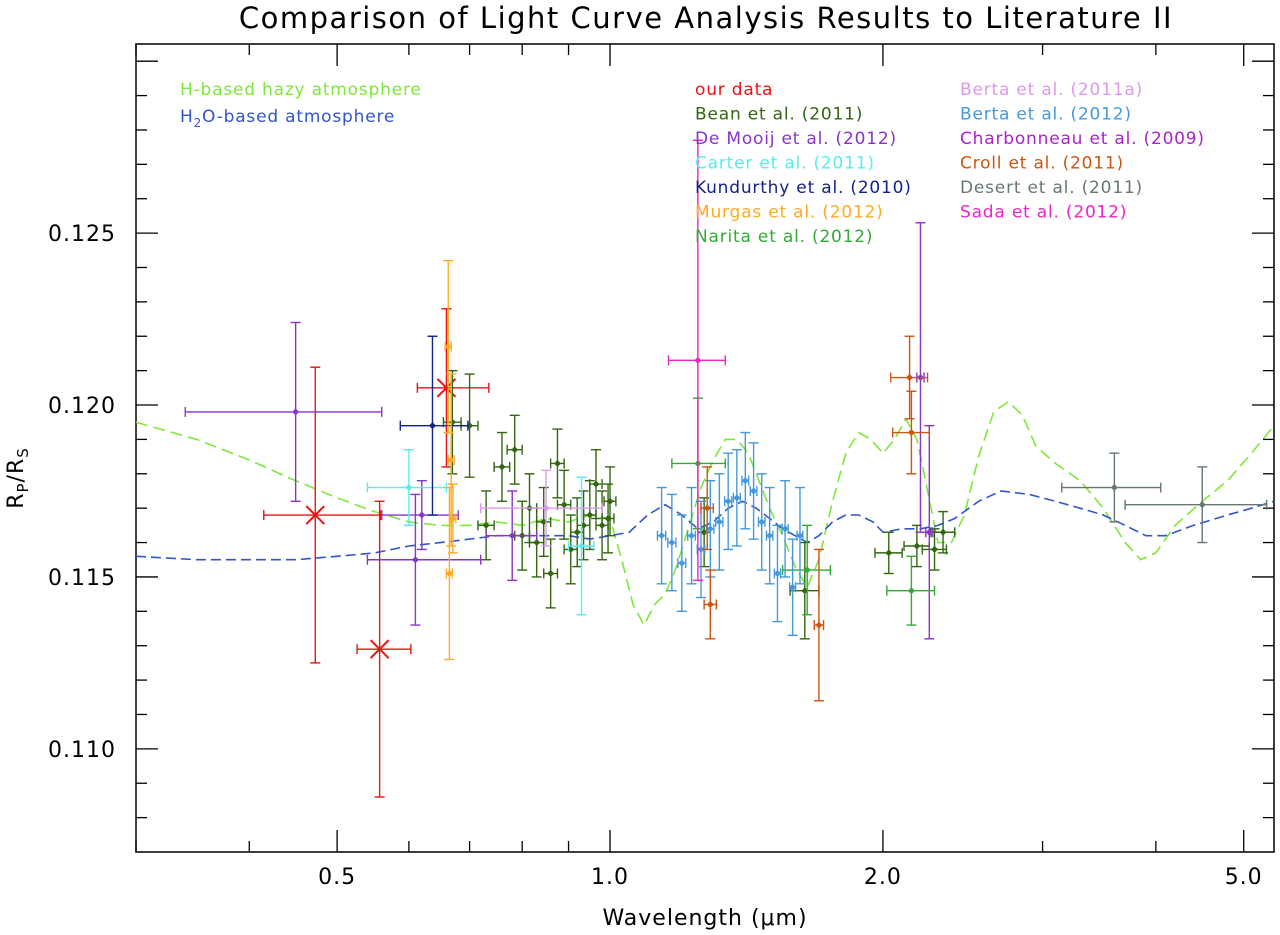 This screenshot has width=1280, height=935. I want to click on y-axis-label-sub1: P, so click(23, 487).